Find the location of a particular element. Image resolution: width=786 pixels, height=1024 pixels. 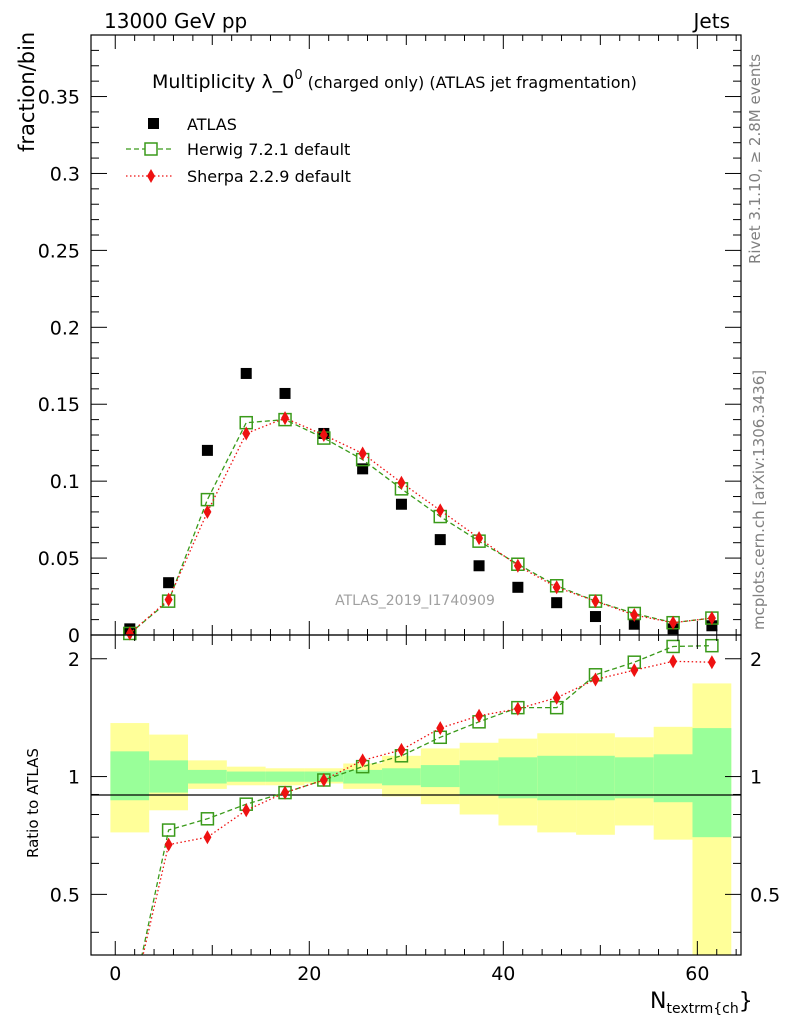

y-tick-label: 0.05 is located at coordinates (59, 559).